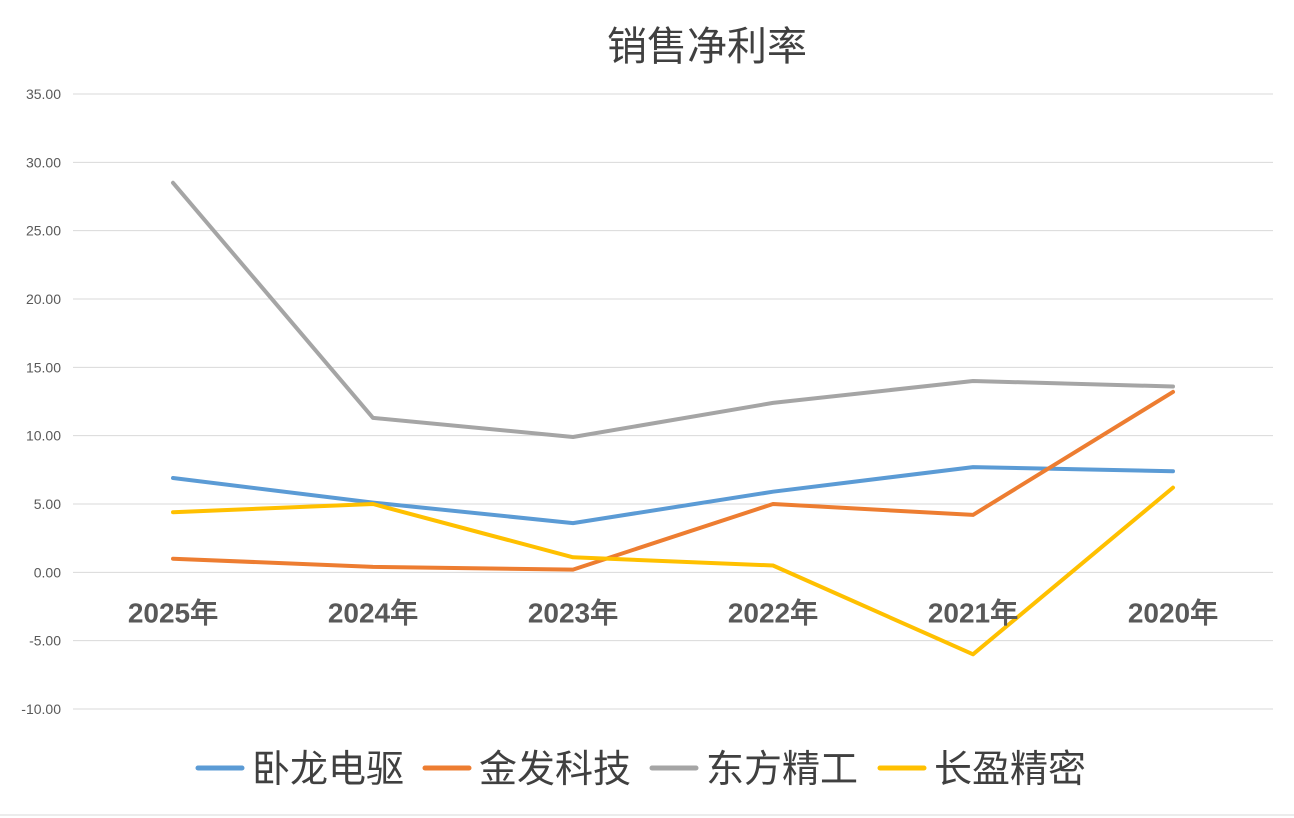 This screenshot has width=1294, height=818. Describe the element at coordinates (673, 495) in the screenshot. I see `series-line-卧龙电驱` at that location.